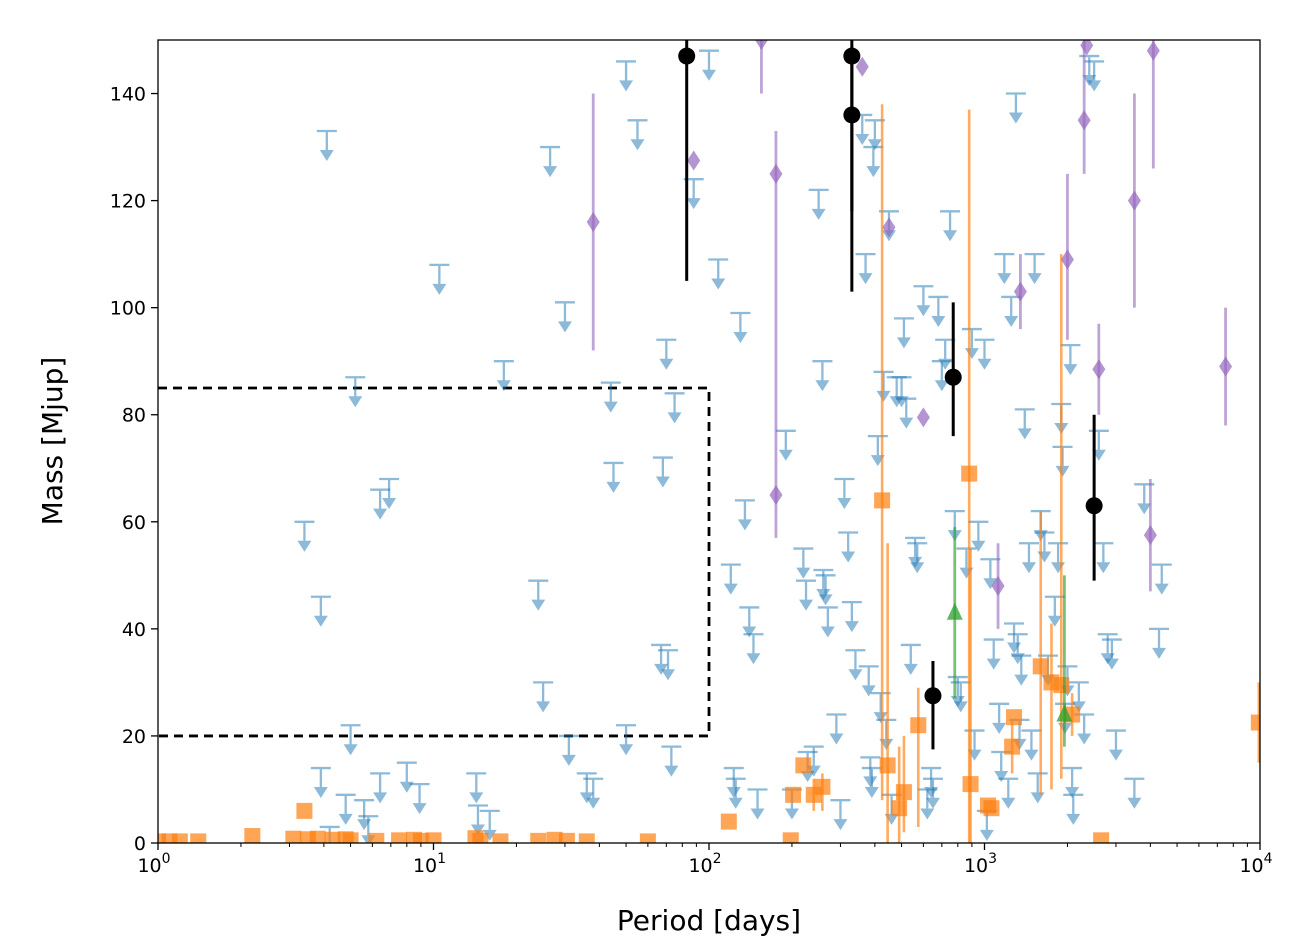 This screenshot has height=952, width=1308. What do you see at coordinates (140, 844) in the screenshot?
I see `y-tick-label: 0` at bounding box center [140, 844].